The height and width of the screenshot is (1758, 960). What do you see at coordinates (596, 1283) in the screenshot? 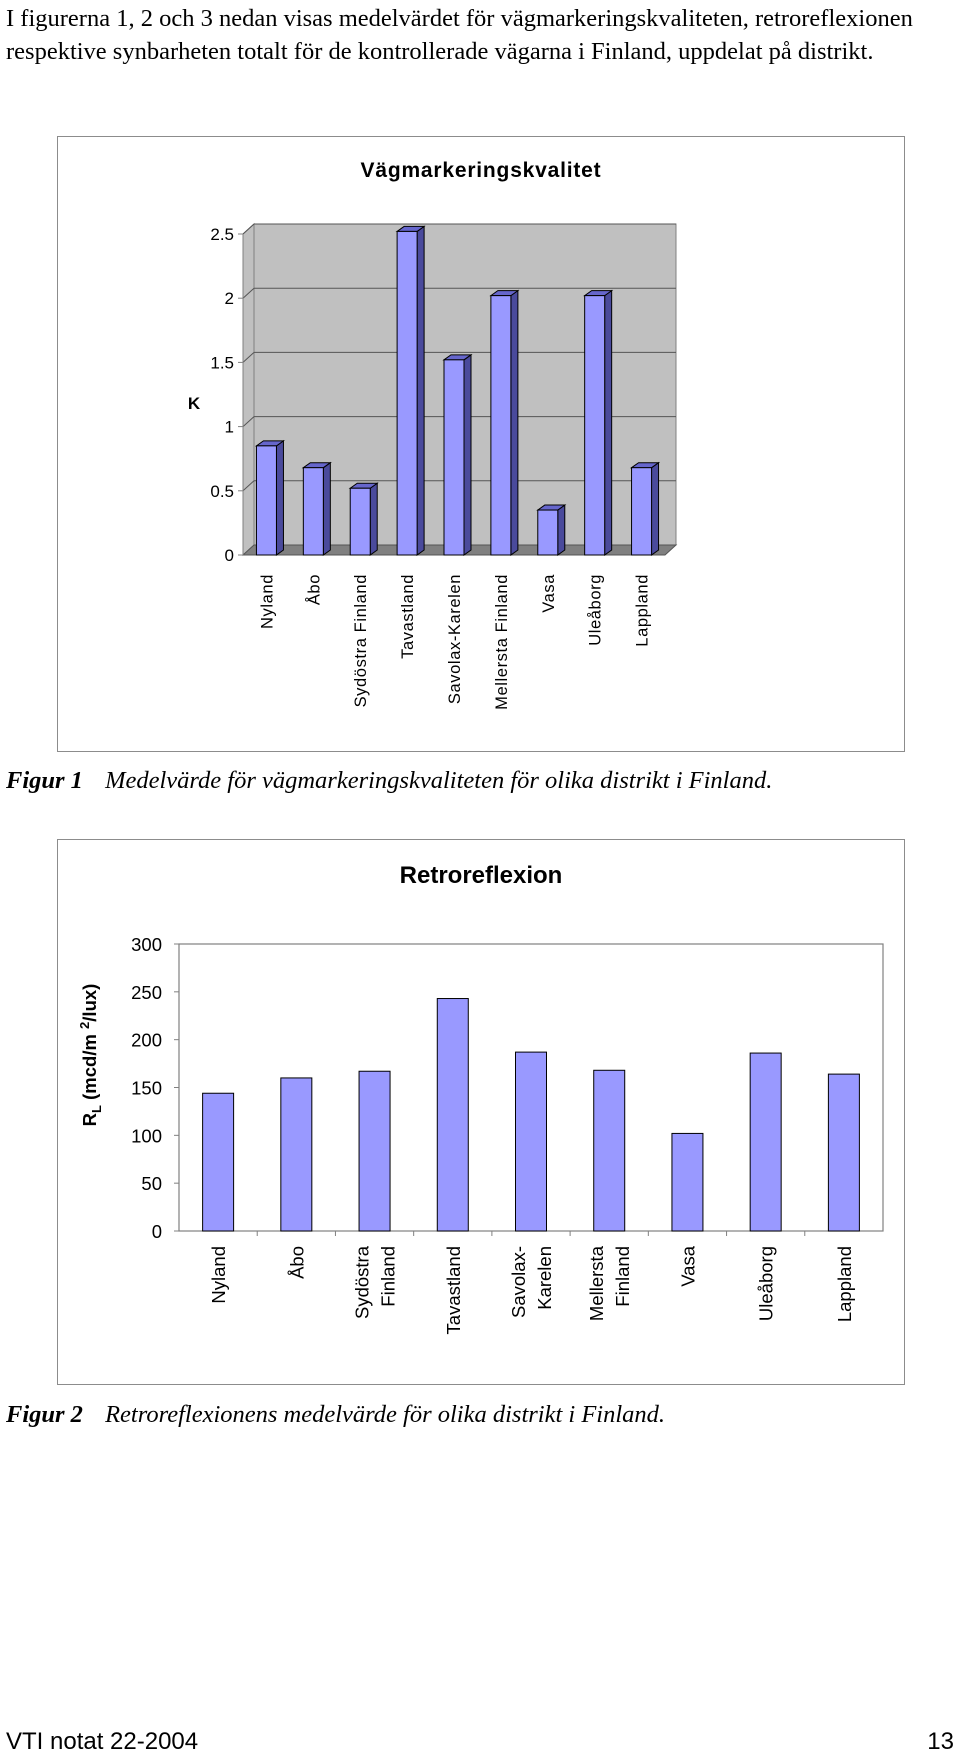
I see `chart2-x-tick-label: Mellersta` at bounding box center [596, 1283].